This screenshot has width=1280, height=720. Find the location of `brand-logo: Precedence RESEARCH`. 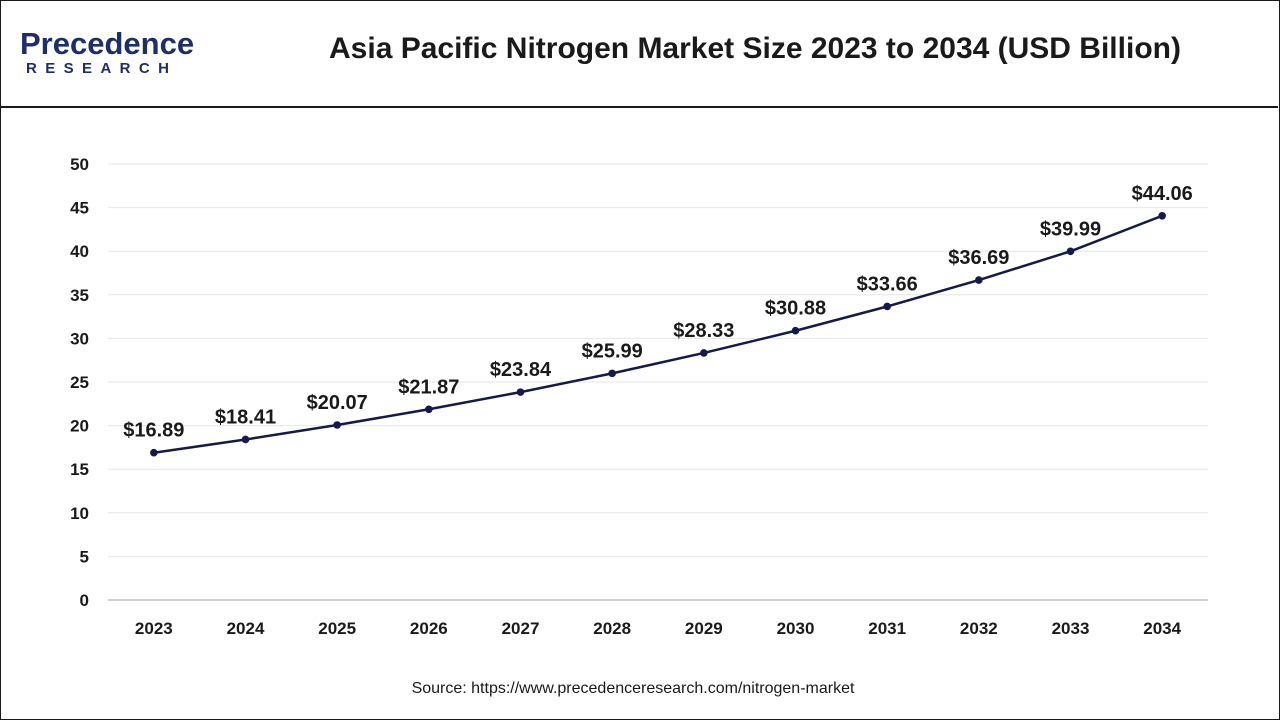

brand-logo: Precedence RESEARCH is located at coordinates (120, 56).